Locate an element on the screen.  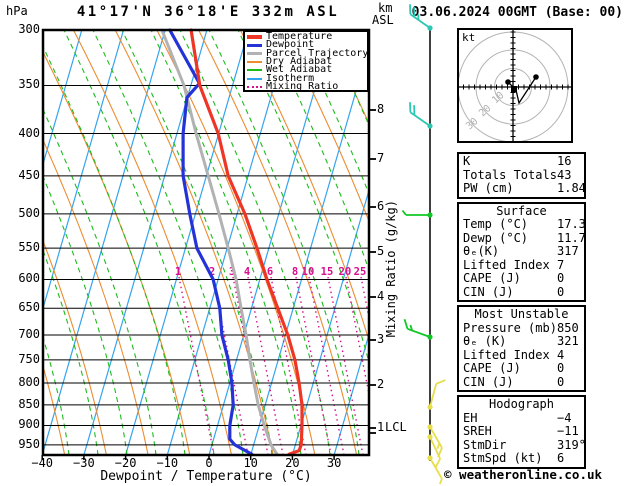
panel-row-label: CAPE (J) is located at coordinates (492, 368).